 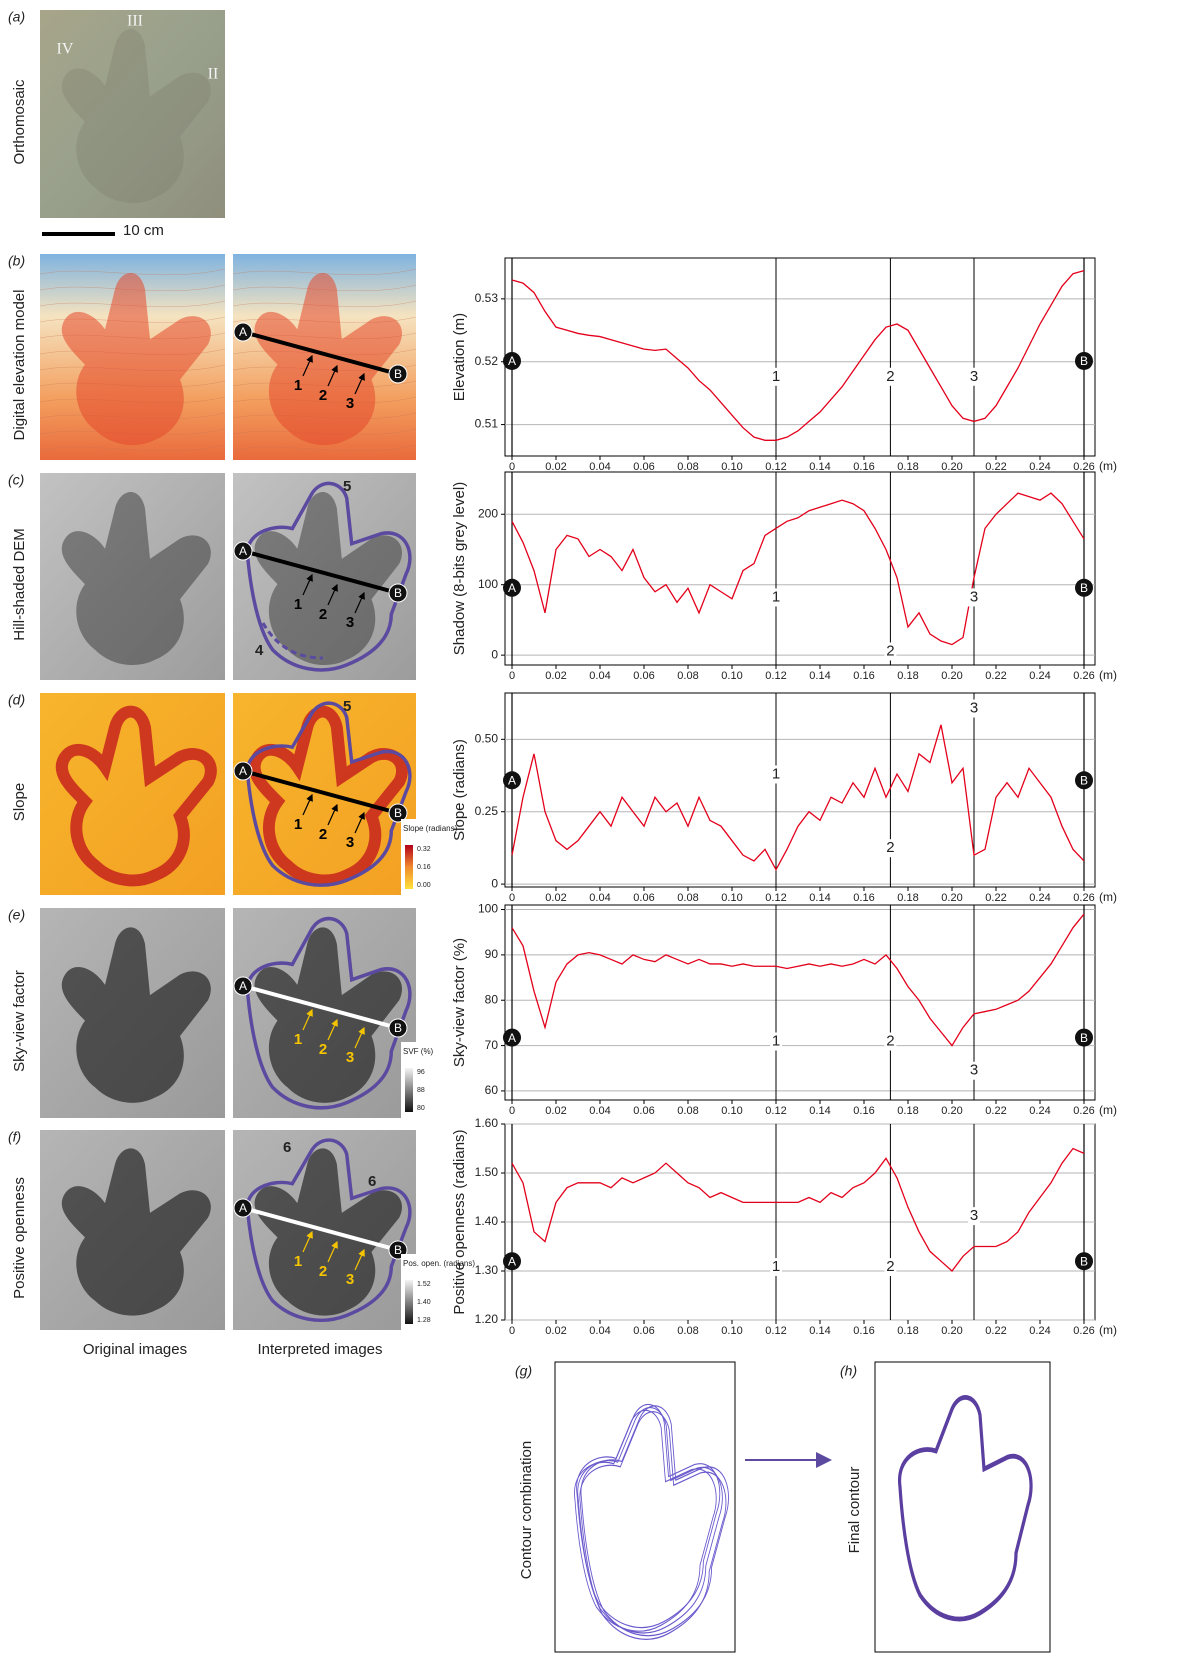 I want to click on panel-letter: (g), so click(x=523, y=1371).